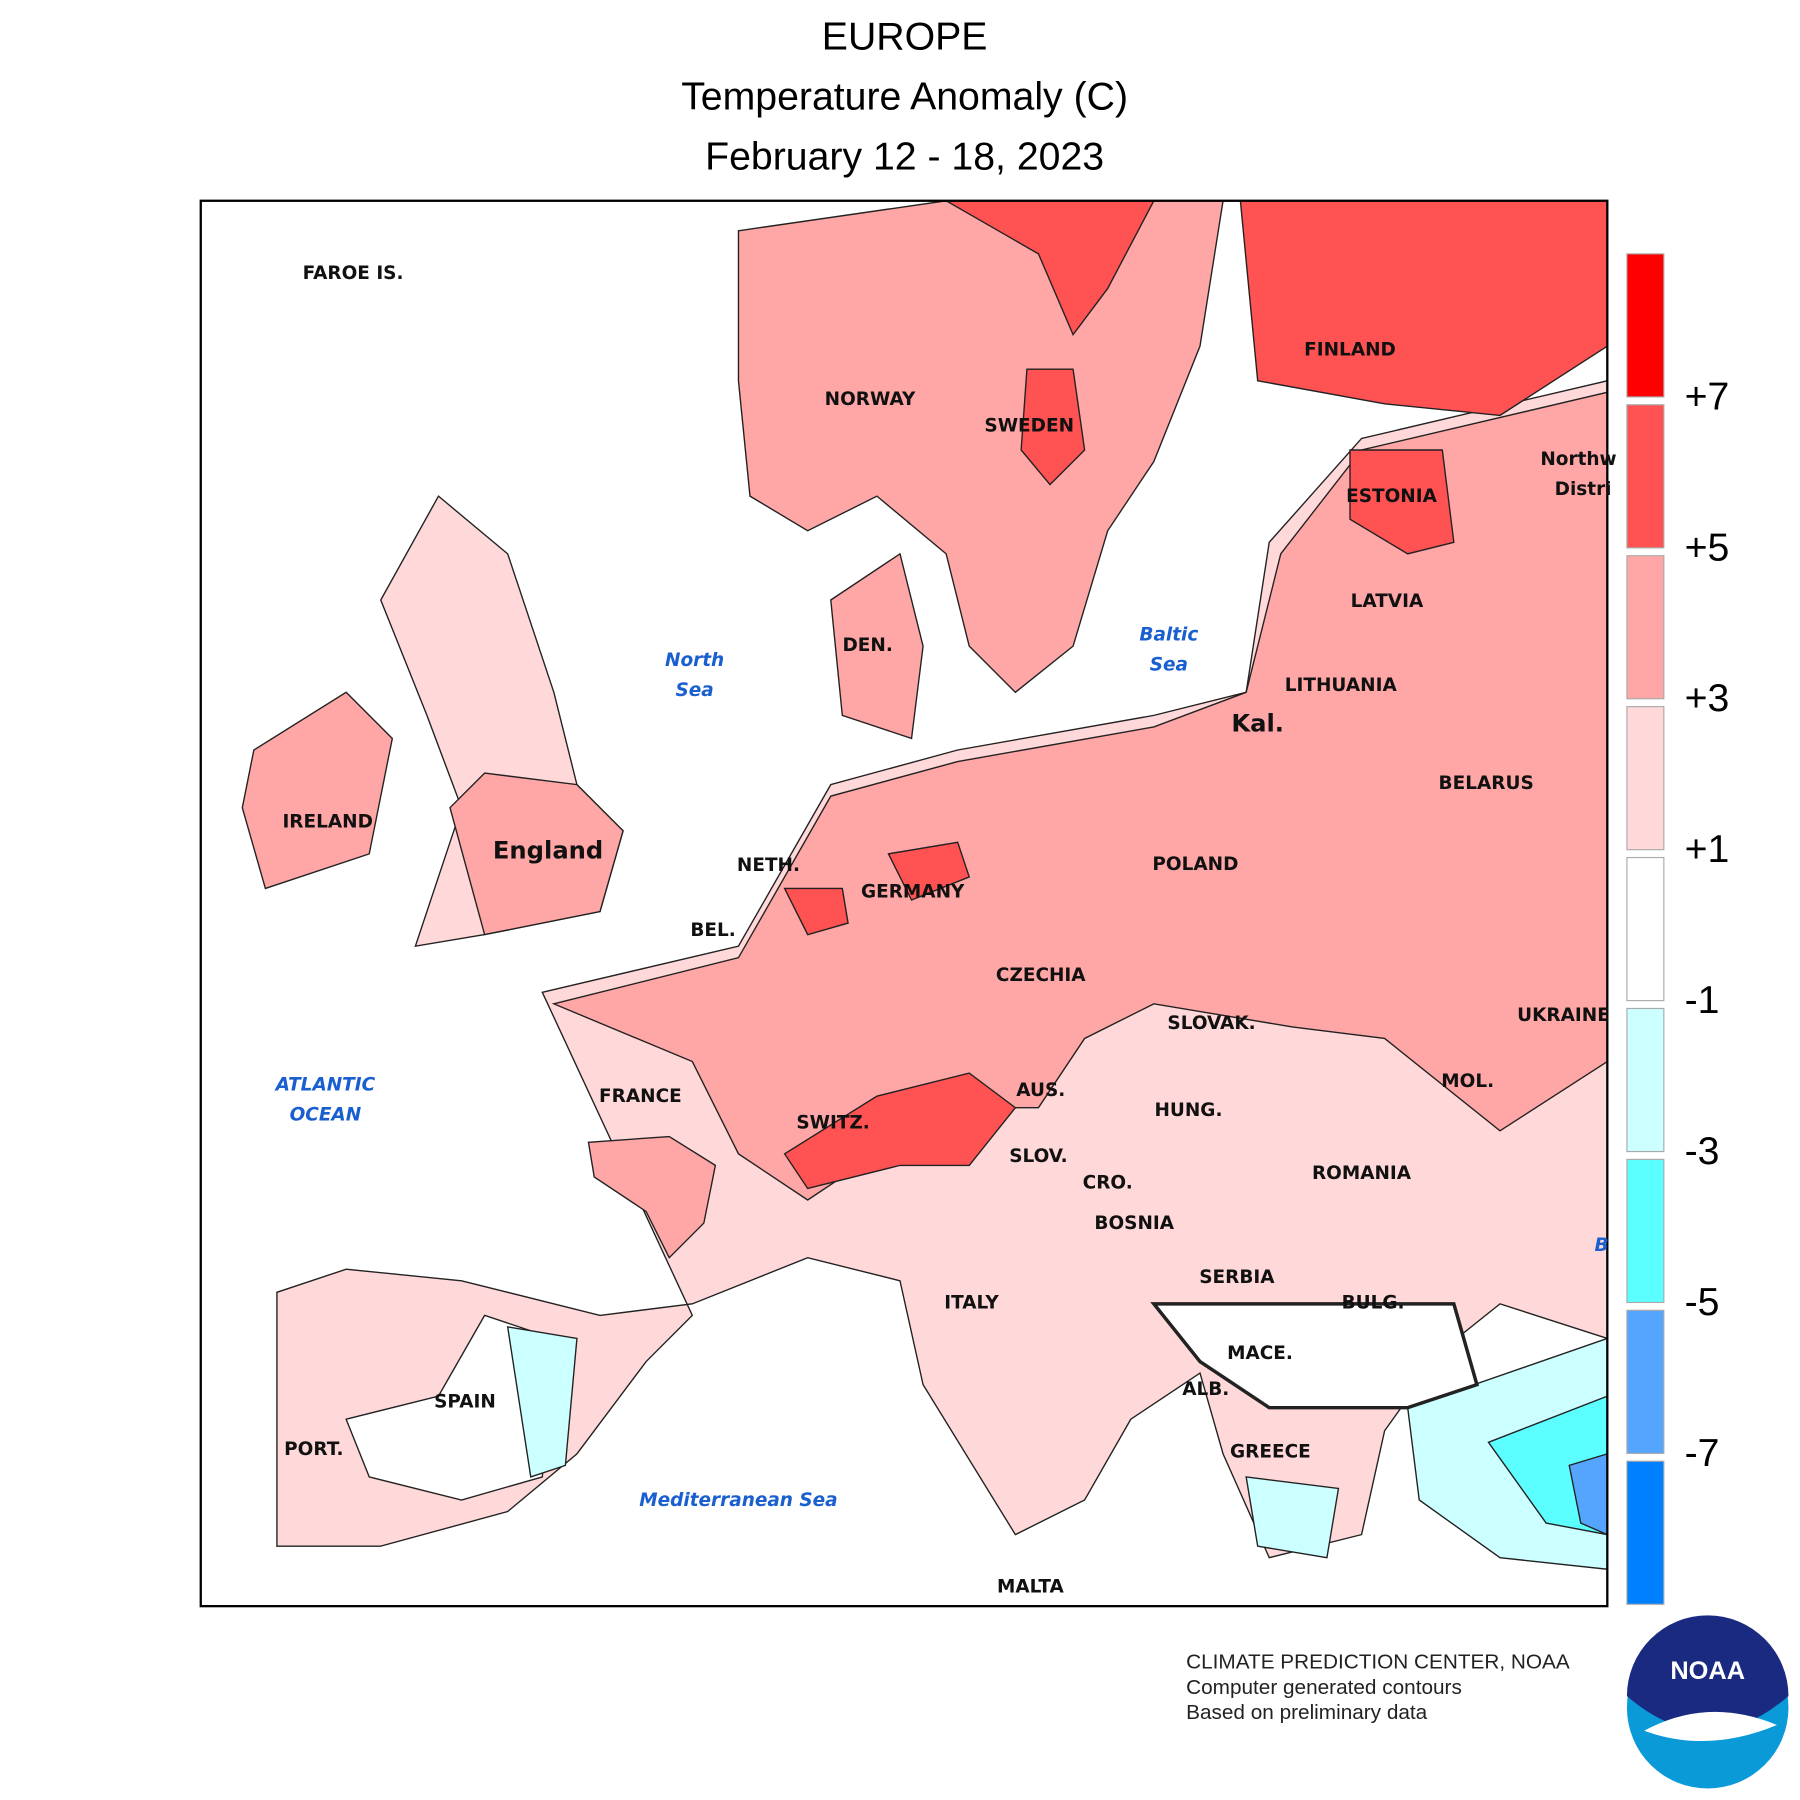 The height and width of the screenshot is (1800, 1800). I want to click on country-label: BEL., so click(712, 930).